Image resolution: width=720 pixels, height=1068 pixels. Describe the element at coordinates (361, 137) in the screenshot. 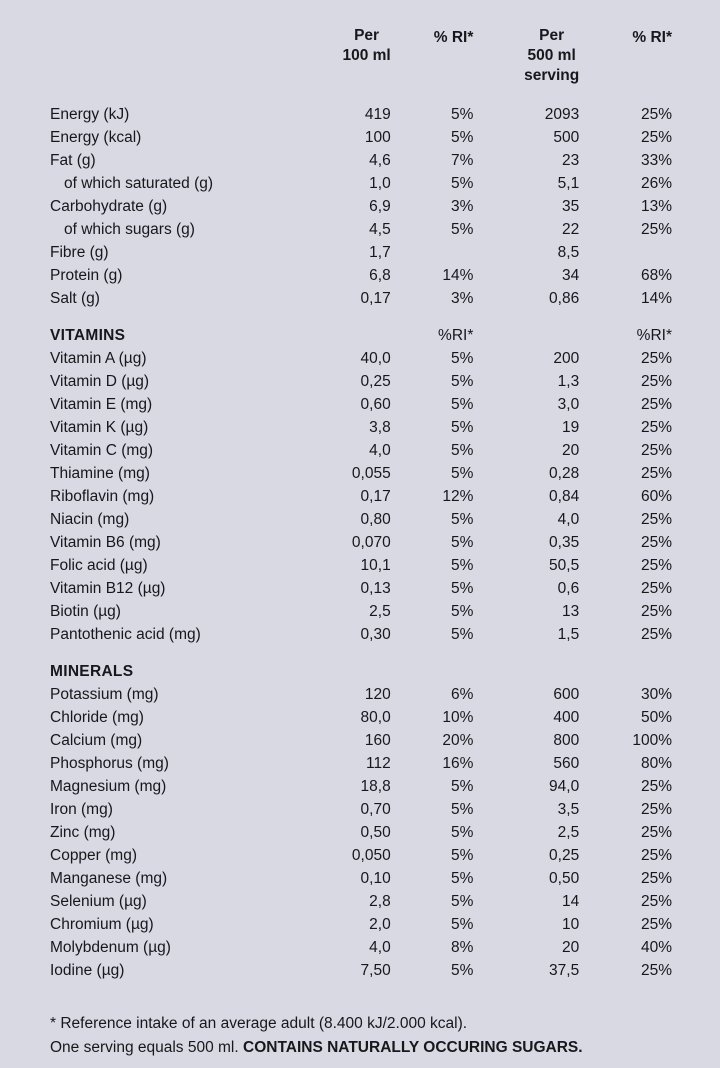

I see `table-row: Energy (kcal) 100 5% 500 25%` at that location.